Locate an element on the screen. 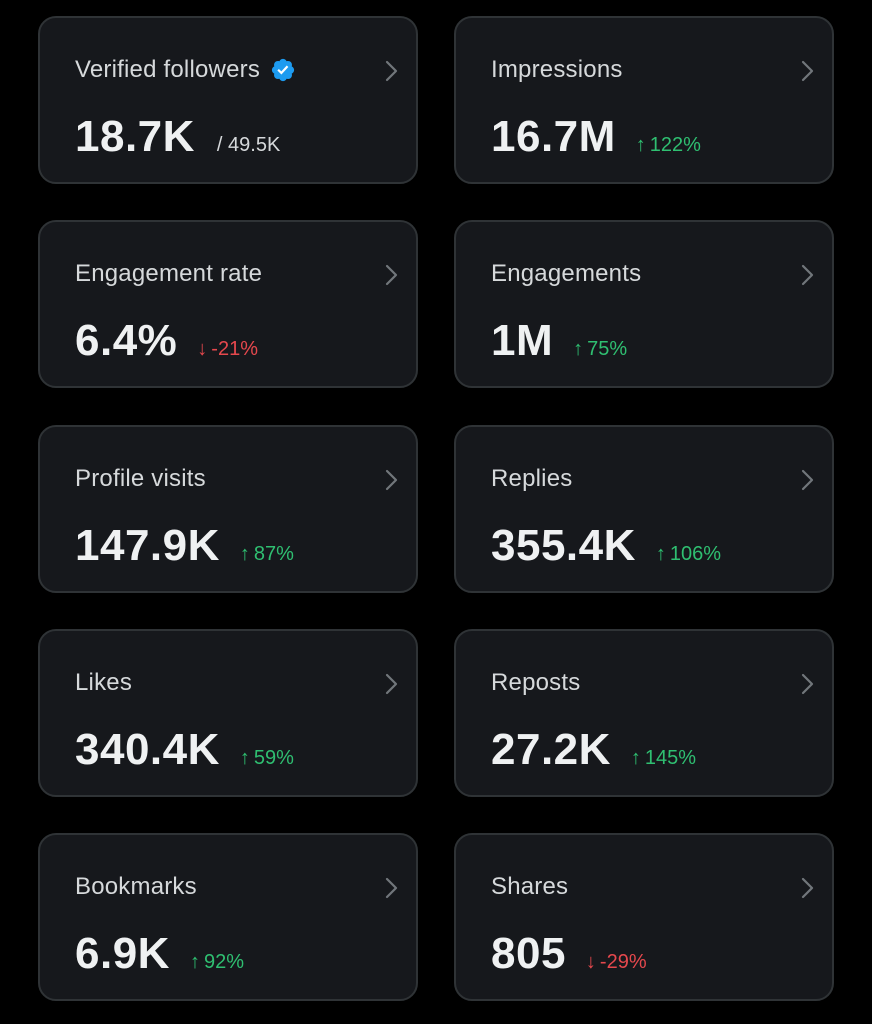 This screenshot has height=1024, width=872. card-value: 16.7M is located at coordinates (553, 136).